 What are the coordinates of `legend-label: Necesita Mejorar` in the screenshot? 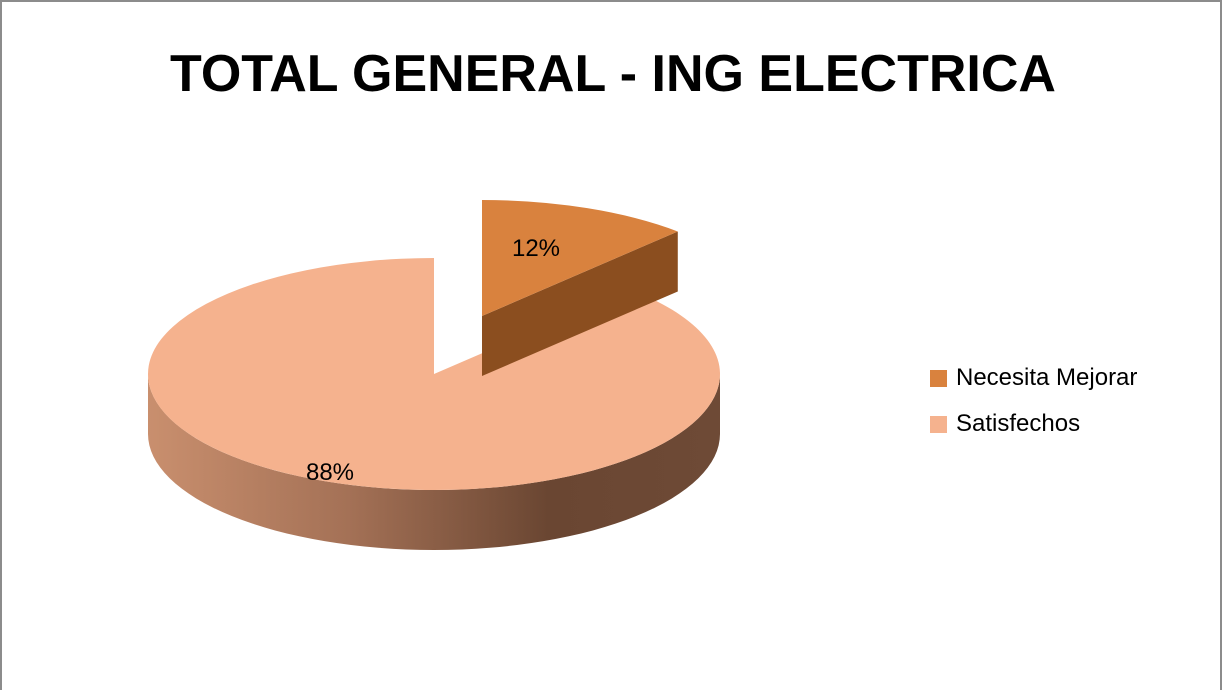 It's located at (1047, 377).